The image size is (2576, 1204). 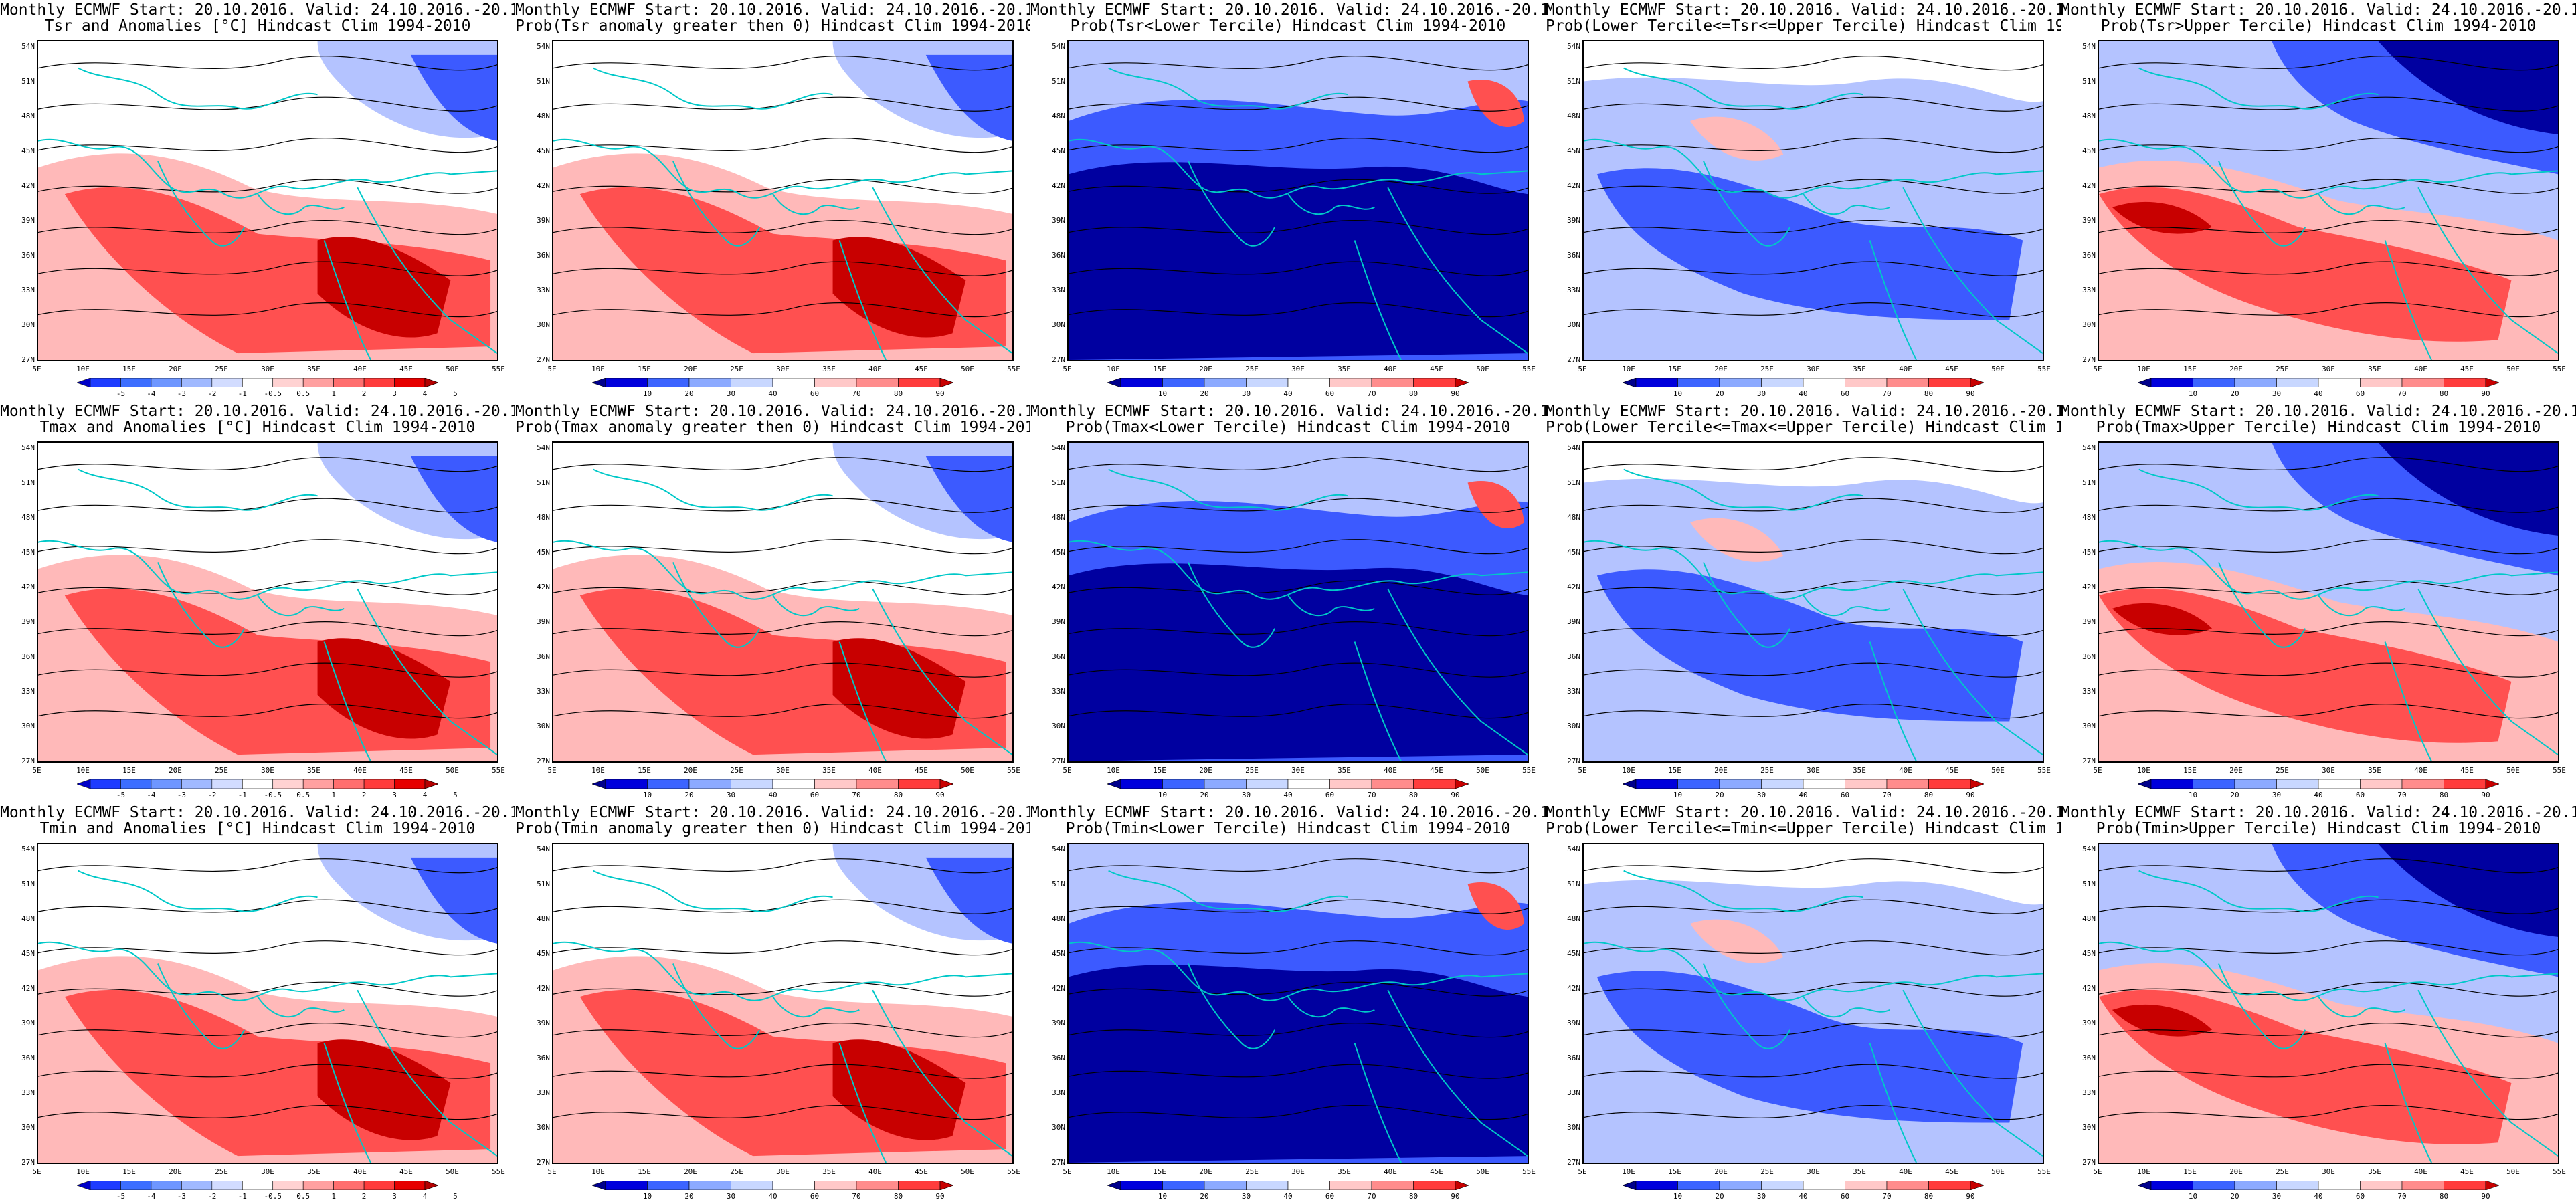 I want to click on colorbar-tick-label: 1, so click(x=333, y=393).